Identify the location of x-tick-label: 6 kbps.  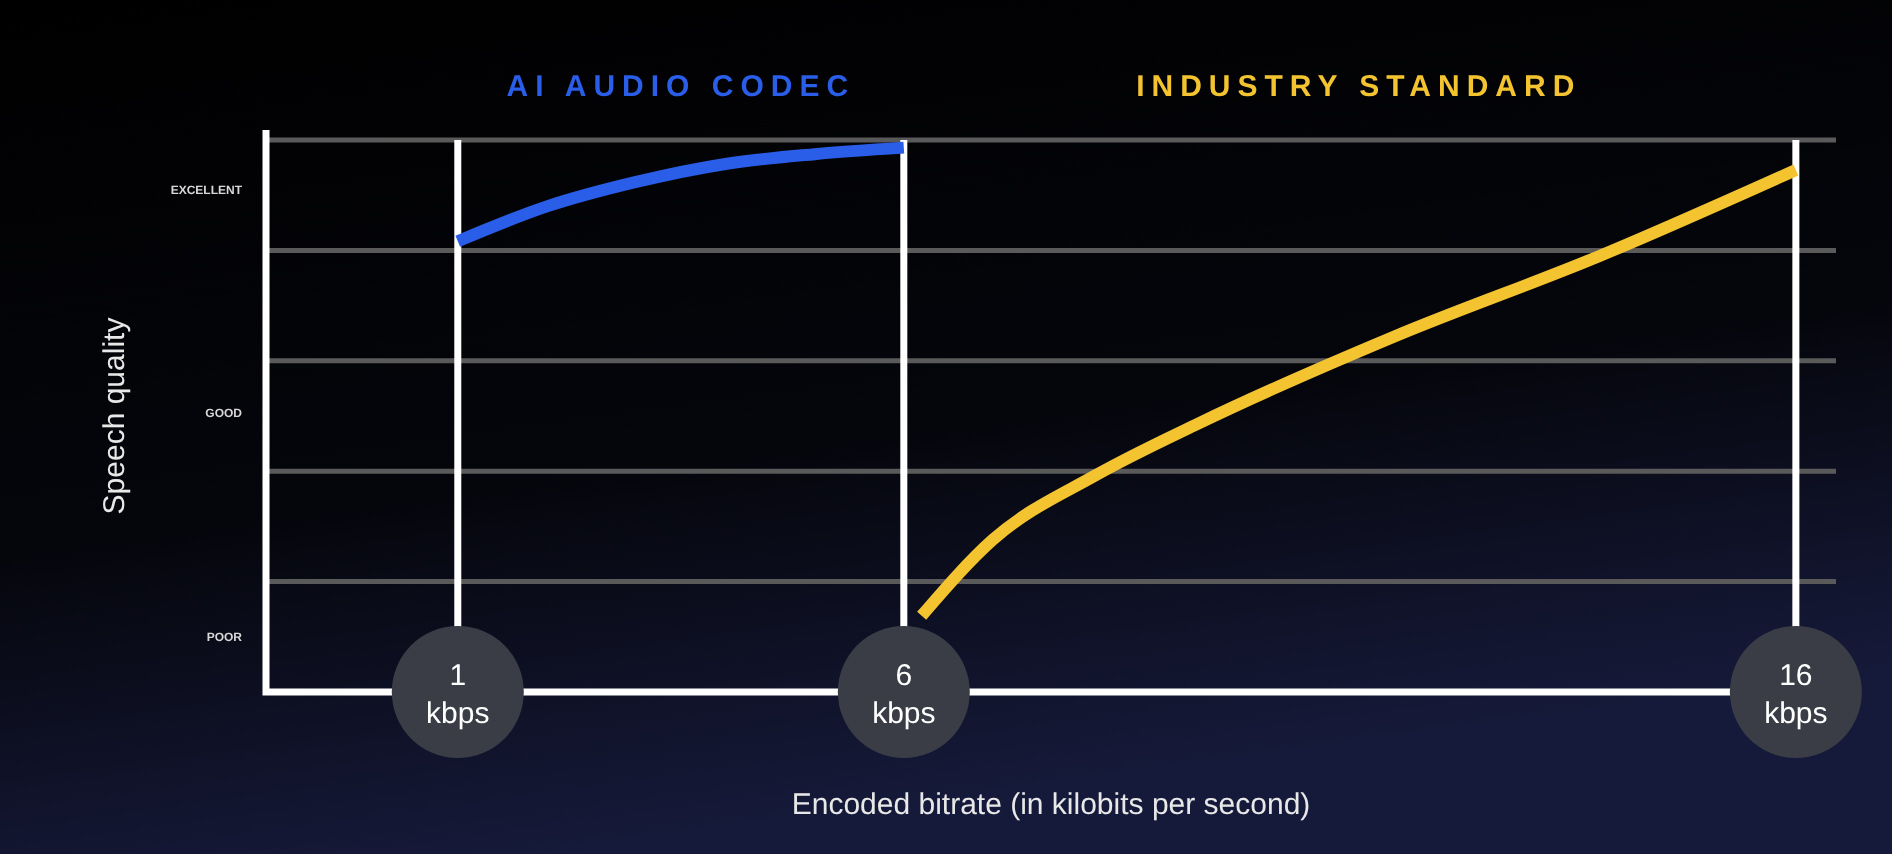
(904, 694).